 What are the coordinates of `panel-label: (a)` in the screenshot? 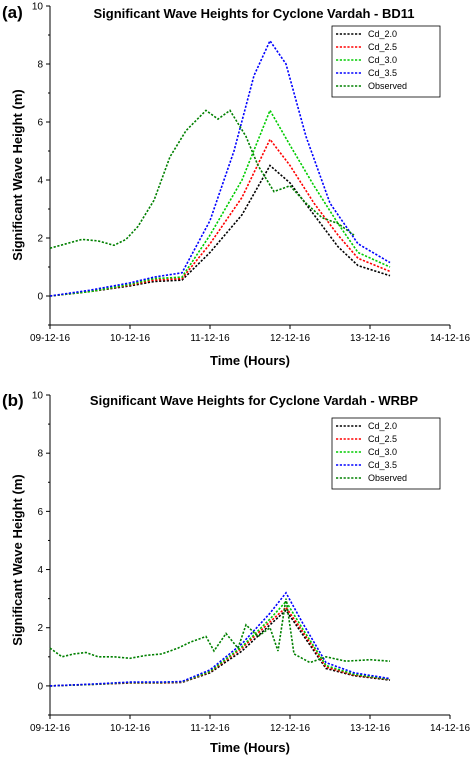 It's located at (12, 12).